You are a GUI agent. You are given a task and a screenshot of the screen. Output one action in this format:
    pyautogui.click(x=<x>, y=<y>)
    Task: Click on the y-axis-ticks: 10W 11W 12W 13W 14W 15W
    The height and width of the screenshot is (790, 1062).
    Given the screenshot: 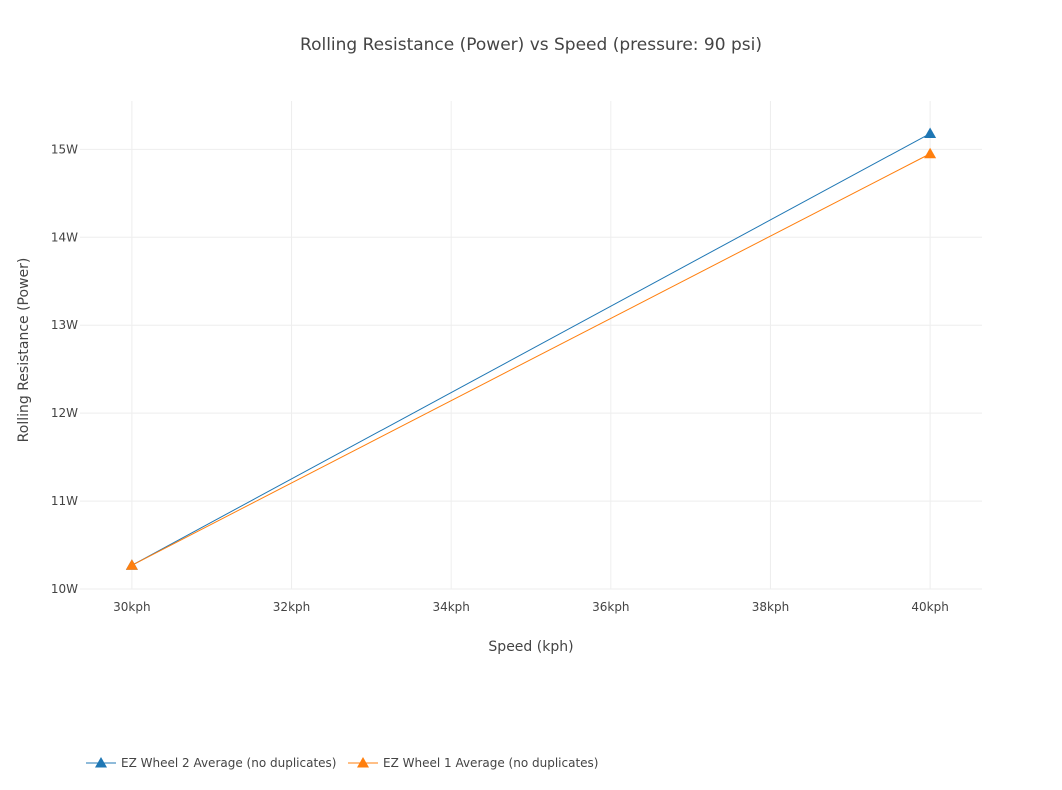 What is the action you would take?
    pyautogui.click(x=64, y=369)
    